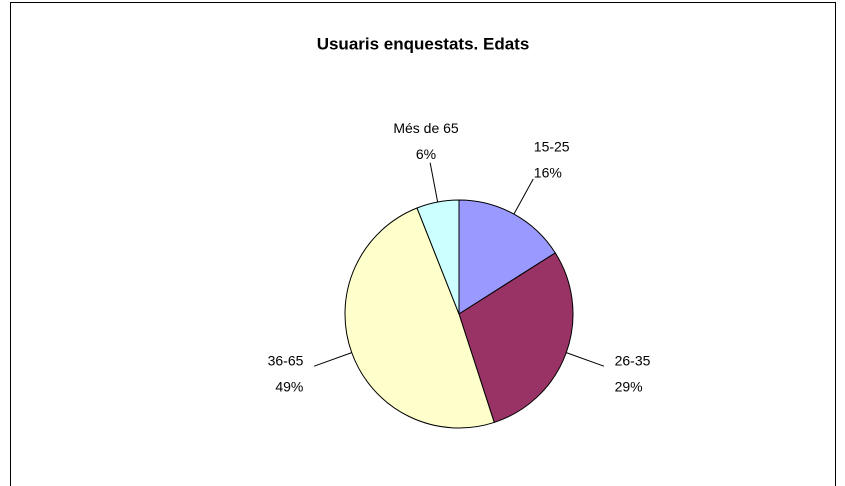 The width and height of the screenshot is (845, 486). Describe the element at coordinates (423, 43) in the screenshot. I see `chart-title: Usuaris enquestats. Edats` at that location.